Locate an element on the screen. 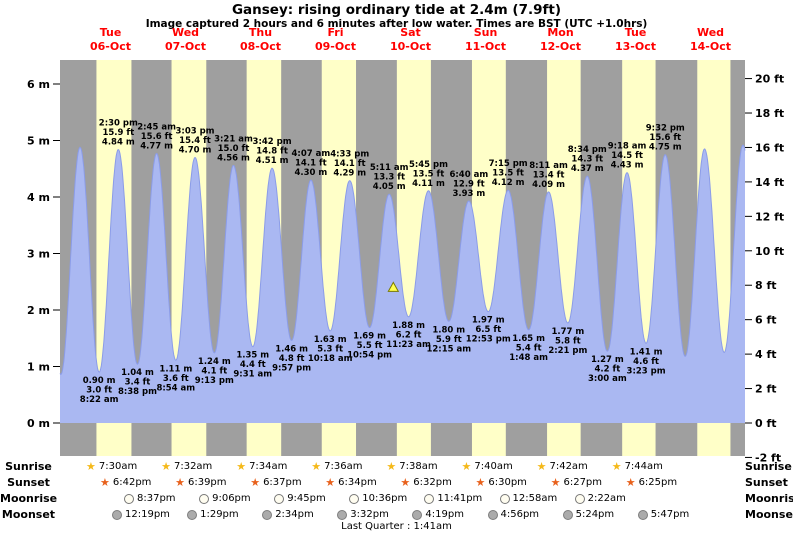 This screenshot has width=793, height=539. day-date-label: 08-Oct is located at coordinates (260, 46).